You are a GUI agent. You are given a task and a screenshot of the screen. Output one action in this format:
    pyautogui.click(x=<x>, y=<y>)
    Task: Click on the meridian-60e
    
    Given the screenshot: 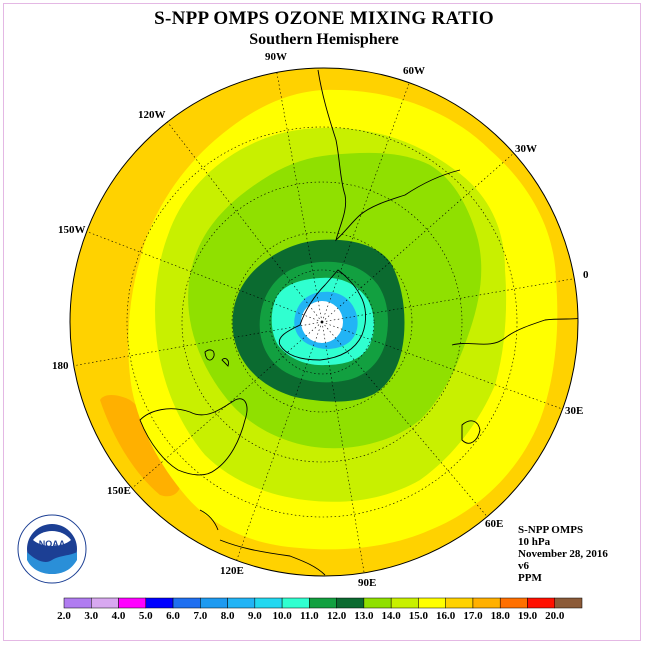 What is the action you would take?
    pyautogui.click(x=406, y=421)
    